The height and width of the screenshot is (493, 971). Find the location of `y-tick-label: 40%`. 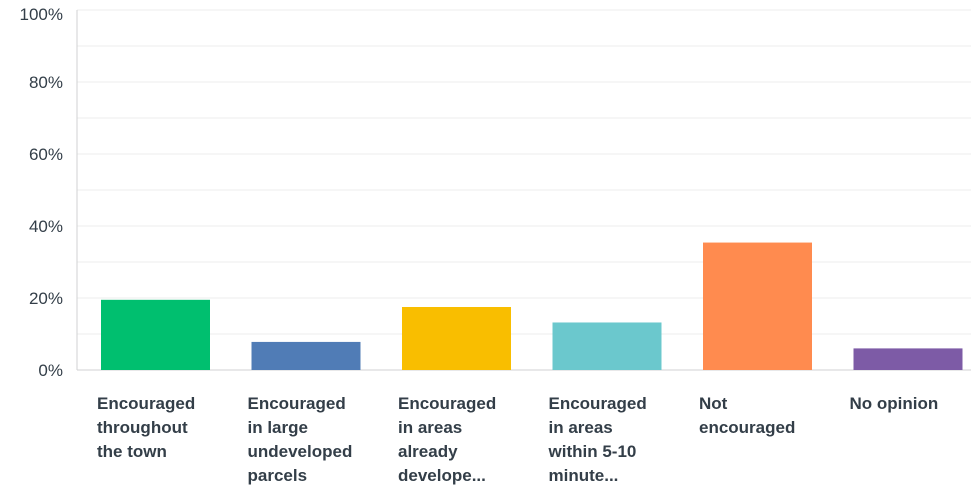

y-tick-label: 40% is located at coordinates (46, 226).